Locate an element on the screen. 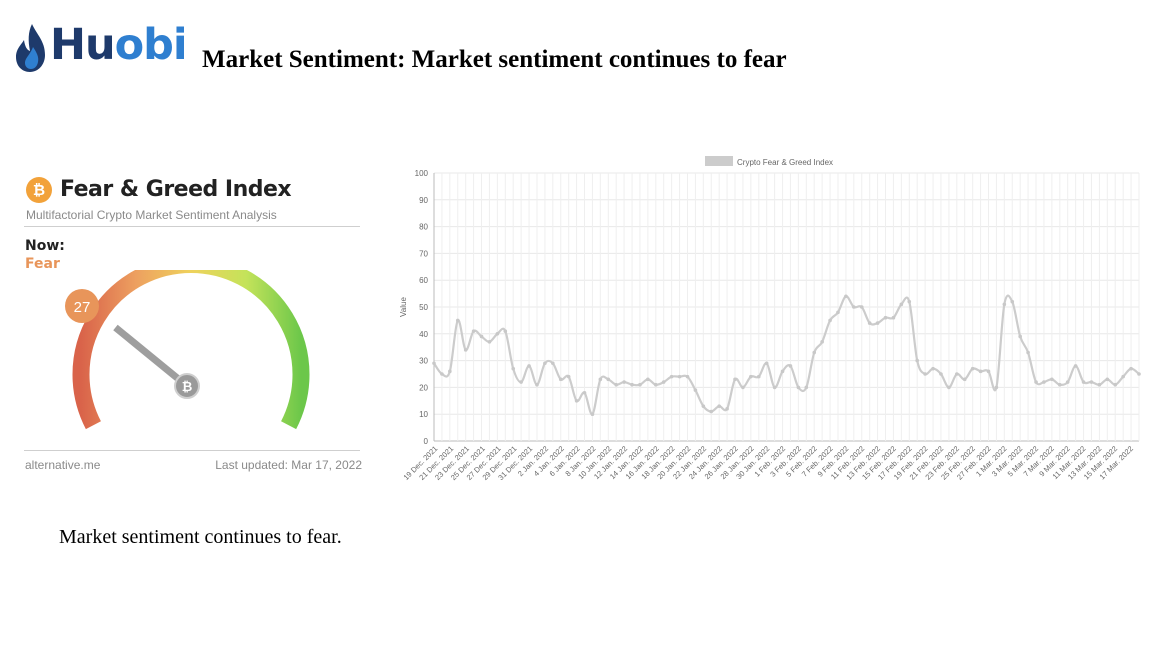 The height and width of the screenshot is (646, 1166). fear-greed-title: Fear & Greed Index is located at coordinates (176, 189).